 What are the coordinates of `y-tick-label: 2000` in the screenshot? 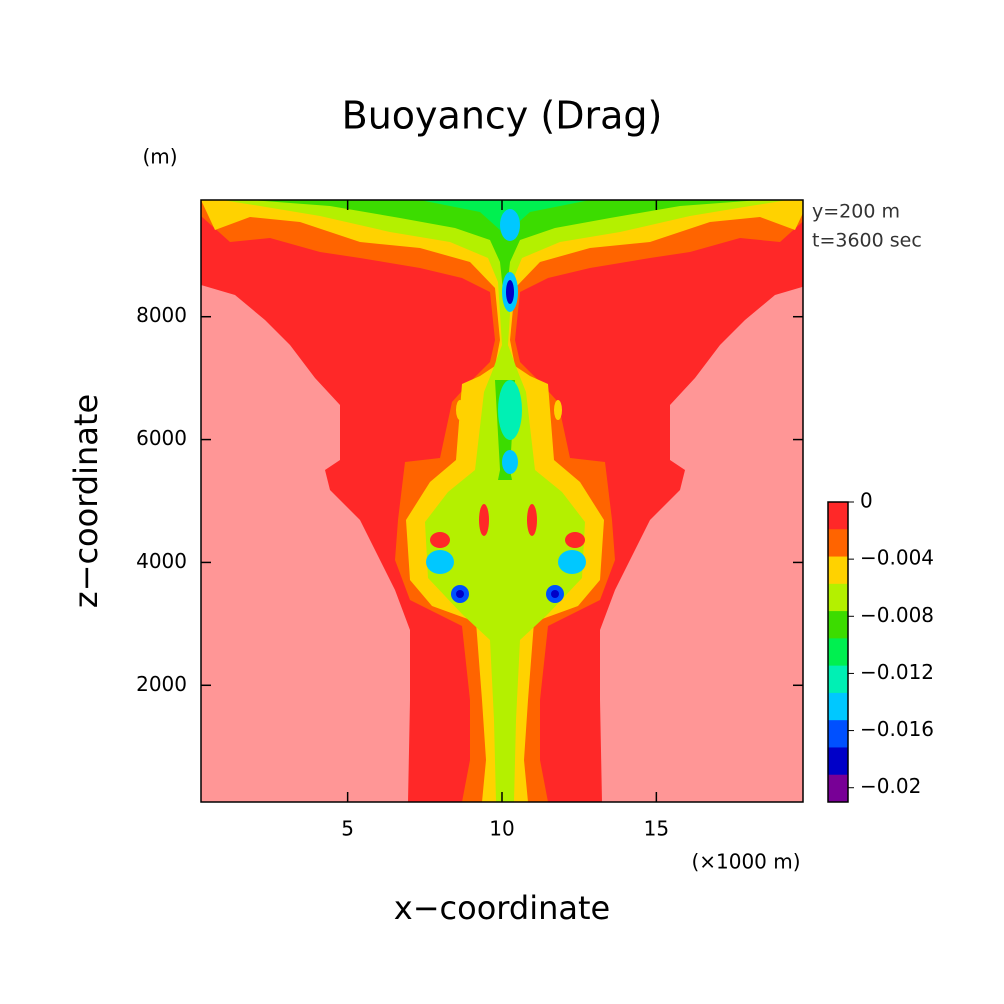 It's located at (161, 684).